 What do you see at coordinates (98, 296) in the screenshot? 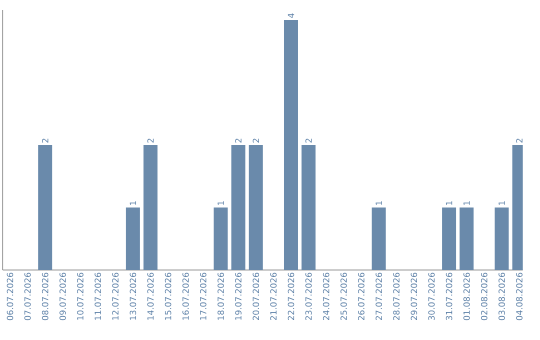
I see `x-tick-label: 11.07.2026` at bounding box center [98, 296].